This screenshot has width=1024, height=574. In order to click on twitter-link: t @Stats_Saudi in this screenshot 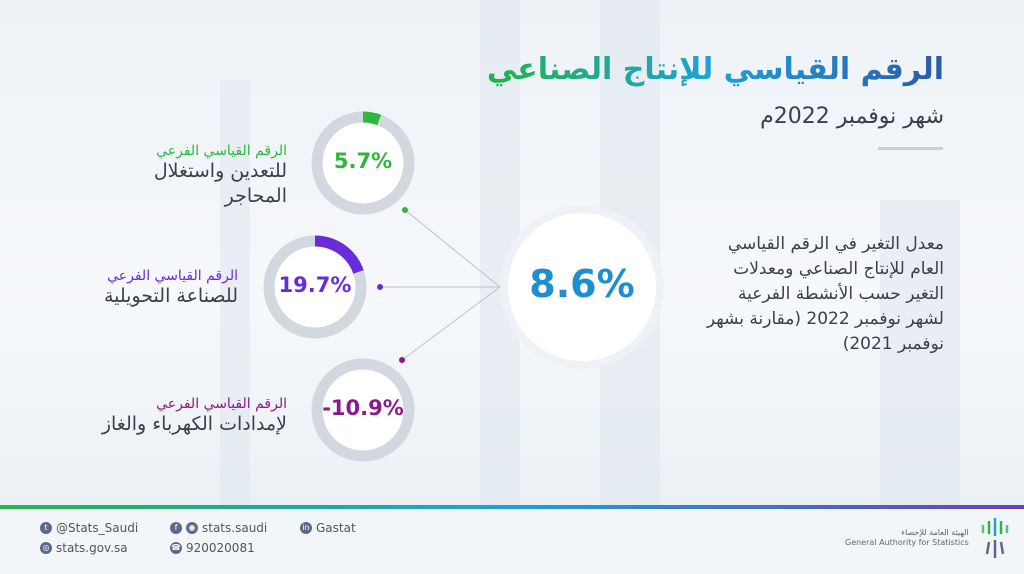, I will do `click(89, 528)`.